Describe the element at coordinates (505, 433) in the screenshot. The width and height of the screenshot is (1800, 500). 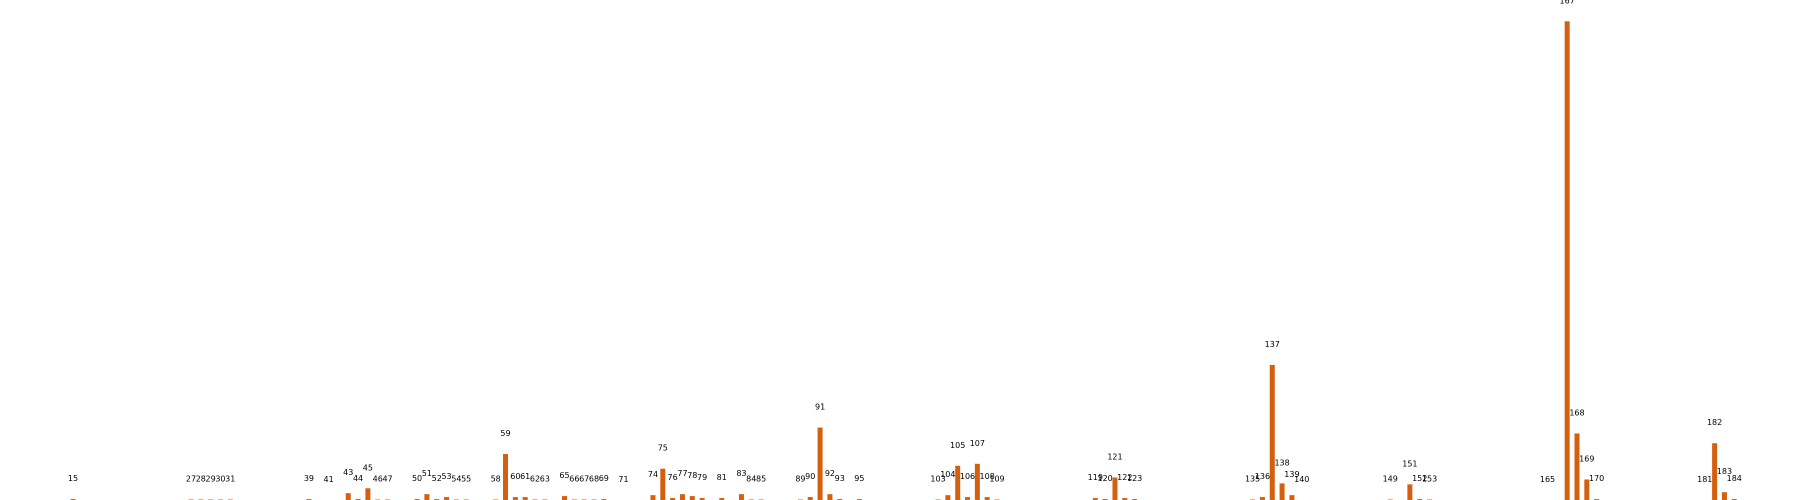
I see `bar-label-x-59: 59` at that location.